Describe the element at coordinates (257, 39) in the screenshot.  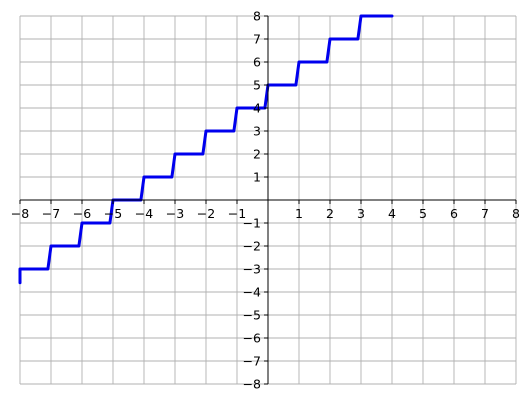
I see `y-tick-label: 7` at that location.